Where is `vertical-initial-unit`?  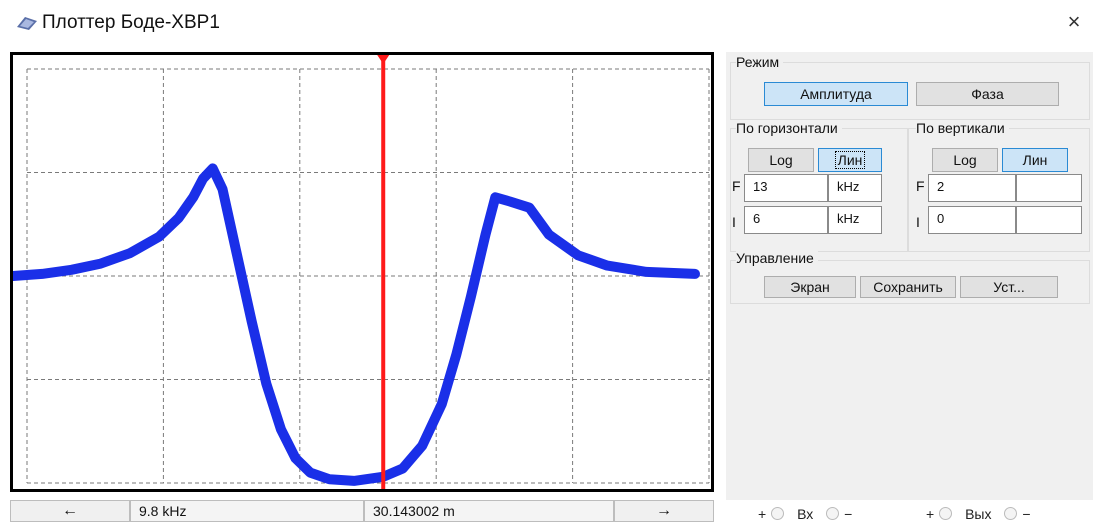
vertical-initial-unit is located at coordinates (1049, 220).